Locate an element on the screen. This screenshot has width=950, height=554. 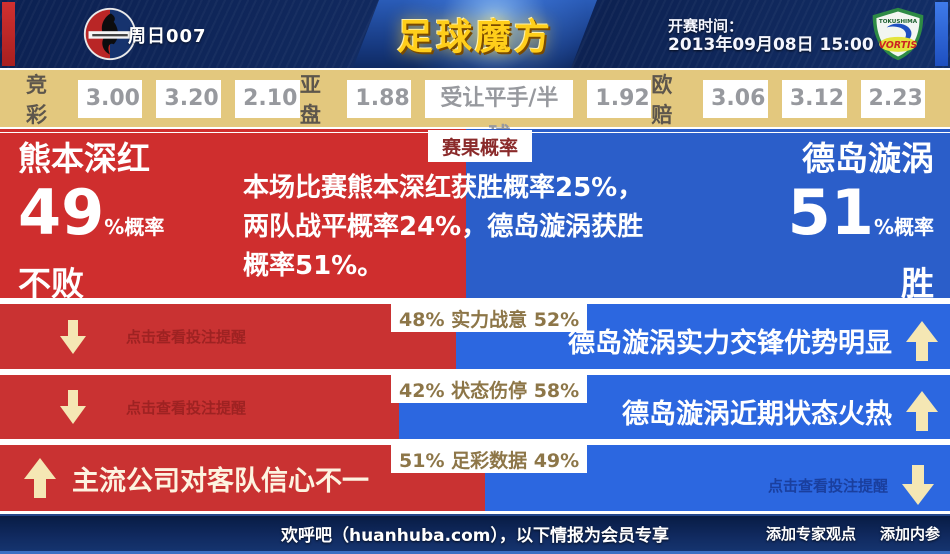
away-outcome: 胜 is located at coordinates (917, 283).